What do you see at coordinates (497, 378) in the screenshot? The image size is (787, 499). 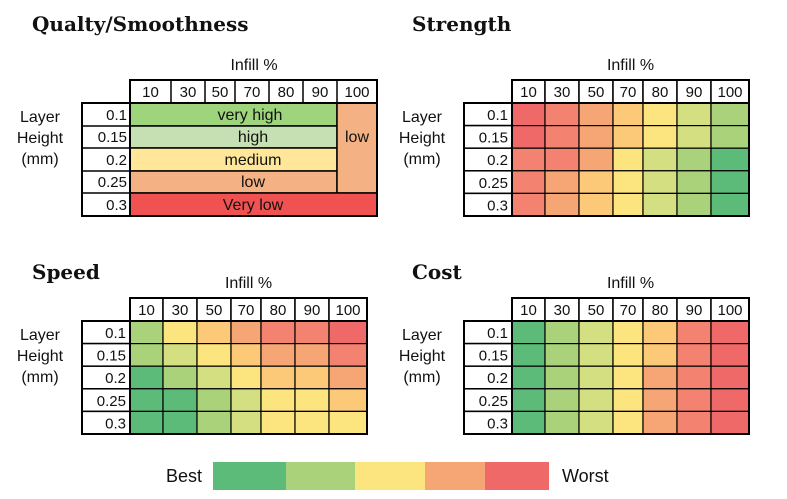 I see `cost-row-label-0.2: 0.2` at bounding box center [497, 378].